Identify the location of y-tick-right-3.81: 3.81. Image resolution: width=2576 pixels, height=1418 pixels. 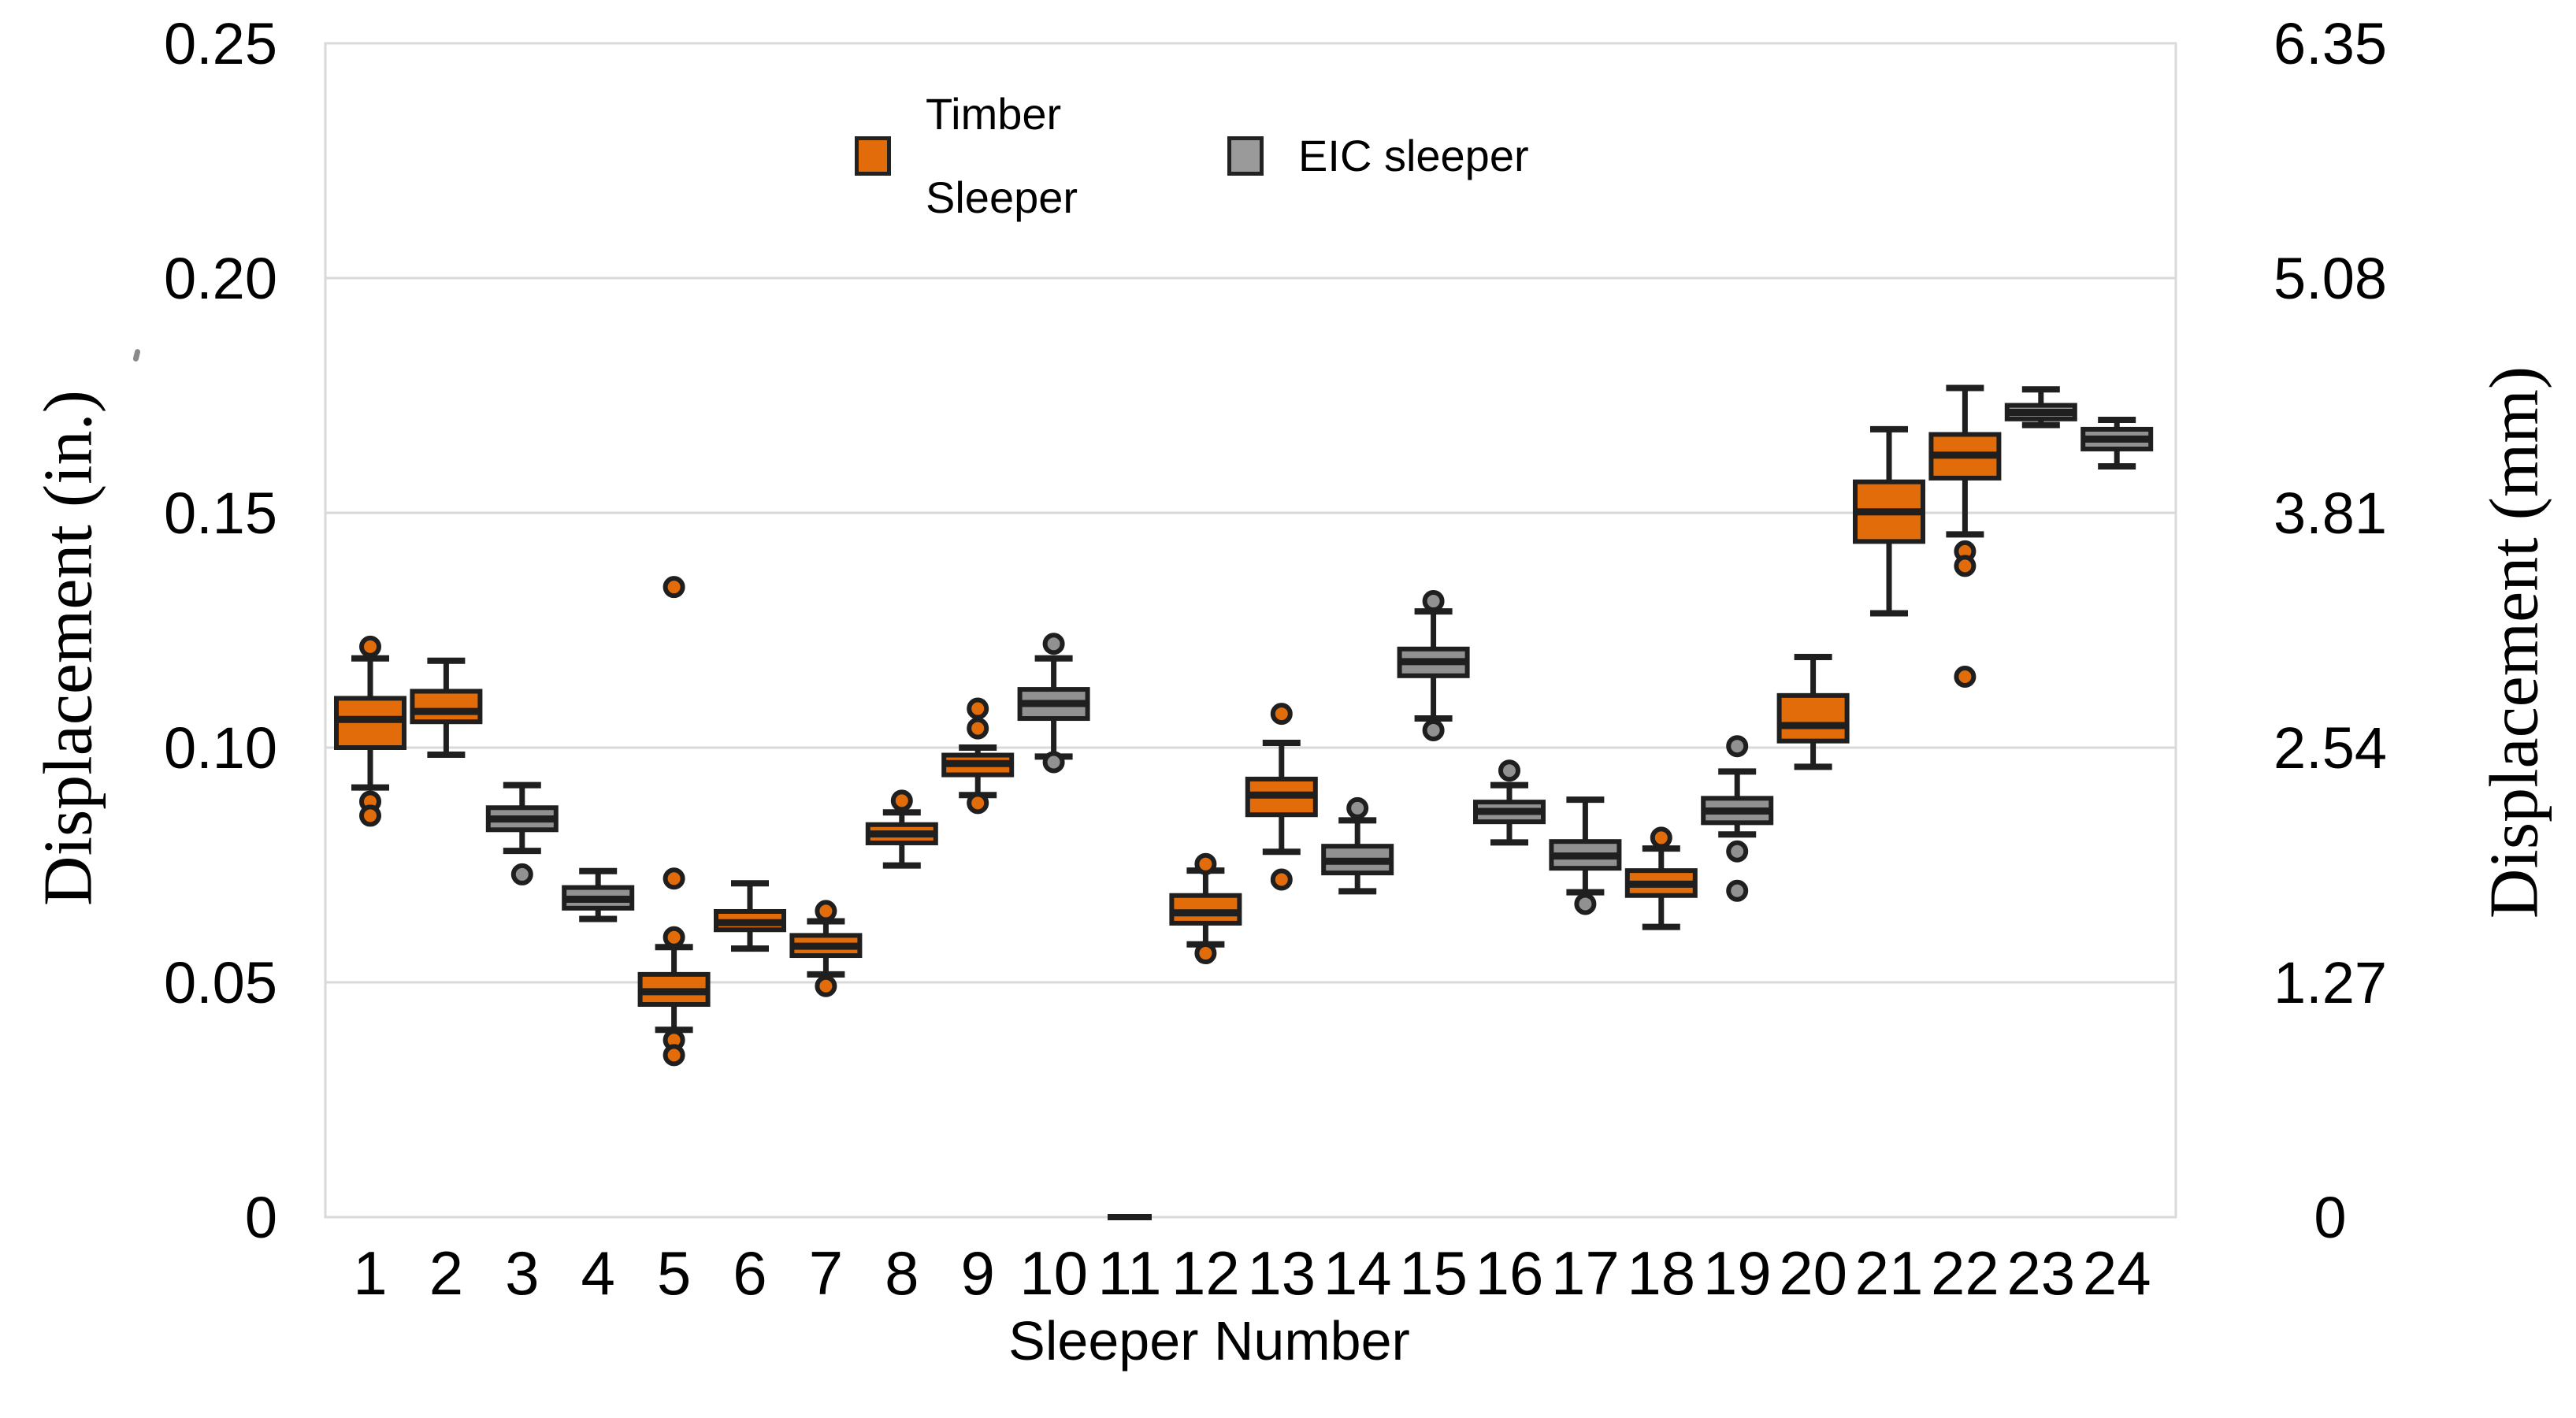
(2330, 513).